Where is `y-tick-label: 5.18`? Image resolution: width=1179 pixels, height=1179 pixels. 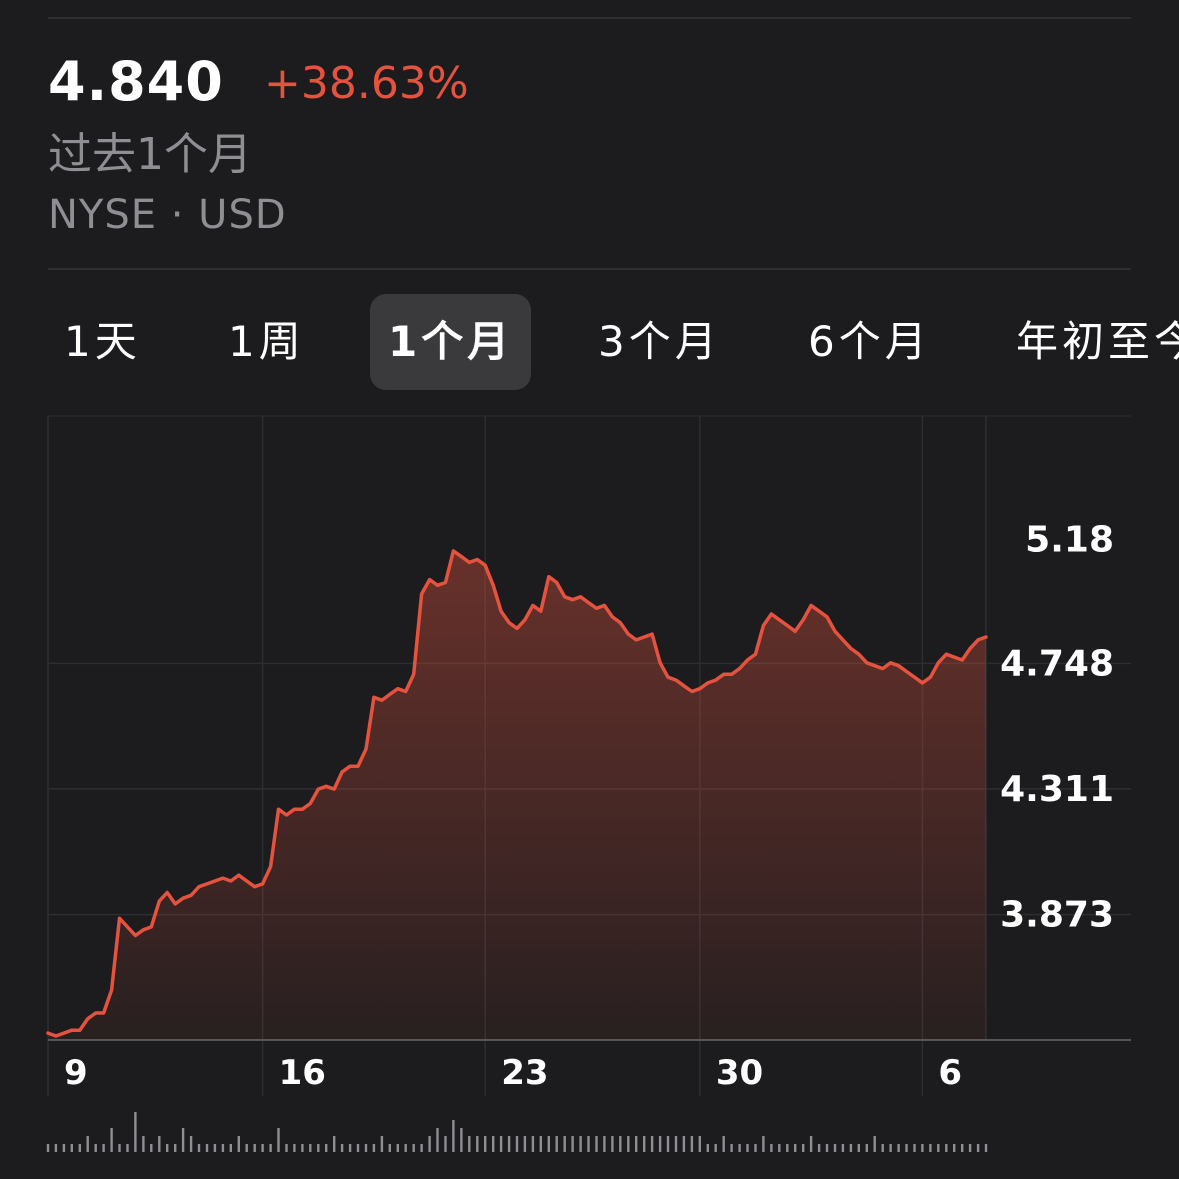 y-tick-label: 5.18 is located at coordinates (1069, 539).